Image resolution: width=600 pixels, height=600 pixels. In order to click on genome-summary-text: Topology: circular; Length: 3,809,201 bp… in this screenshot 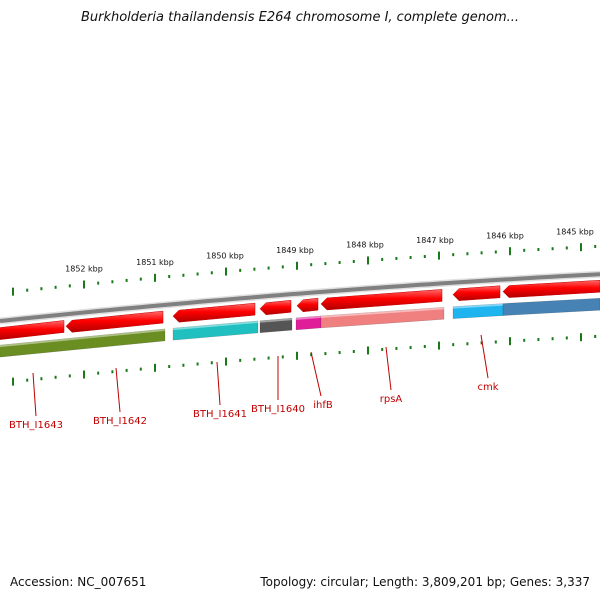, I will do `click(425, 582)`.